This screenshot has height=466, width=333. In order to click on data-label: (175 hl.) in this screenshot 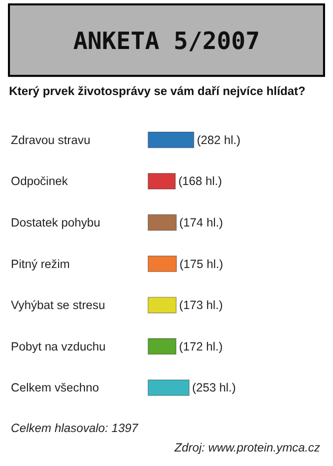, I will do `click(201, 263)`.